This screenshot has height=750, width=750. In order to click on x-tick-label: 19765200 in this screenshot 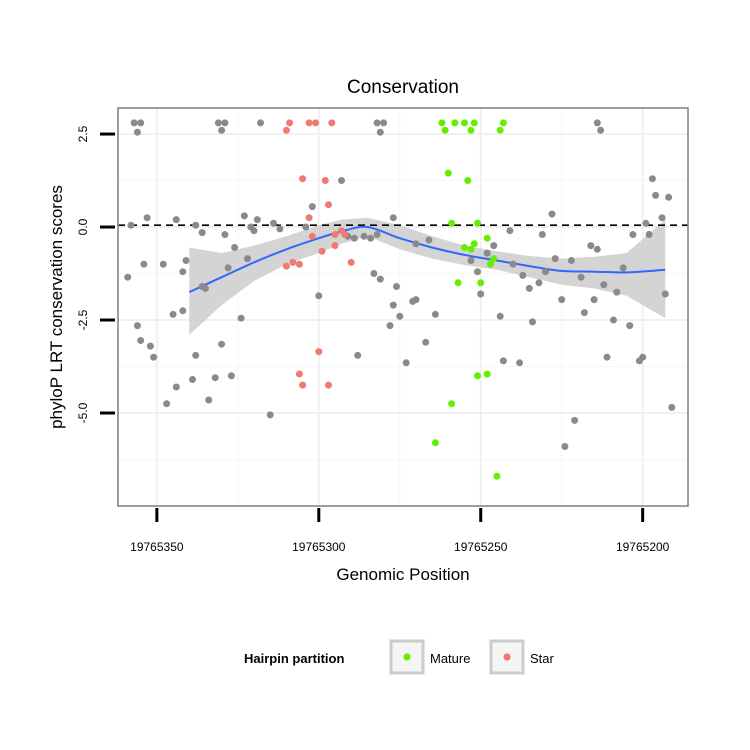, I will do `click(643, 547)`.